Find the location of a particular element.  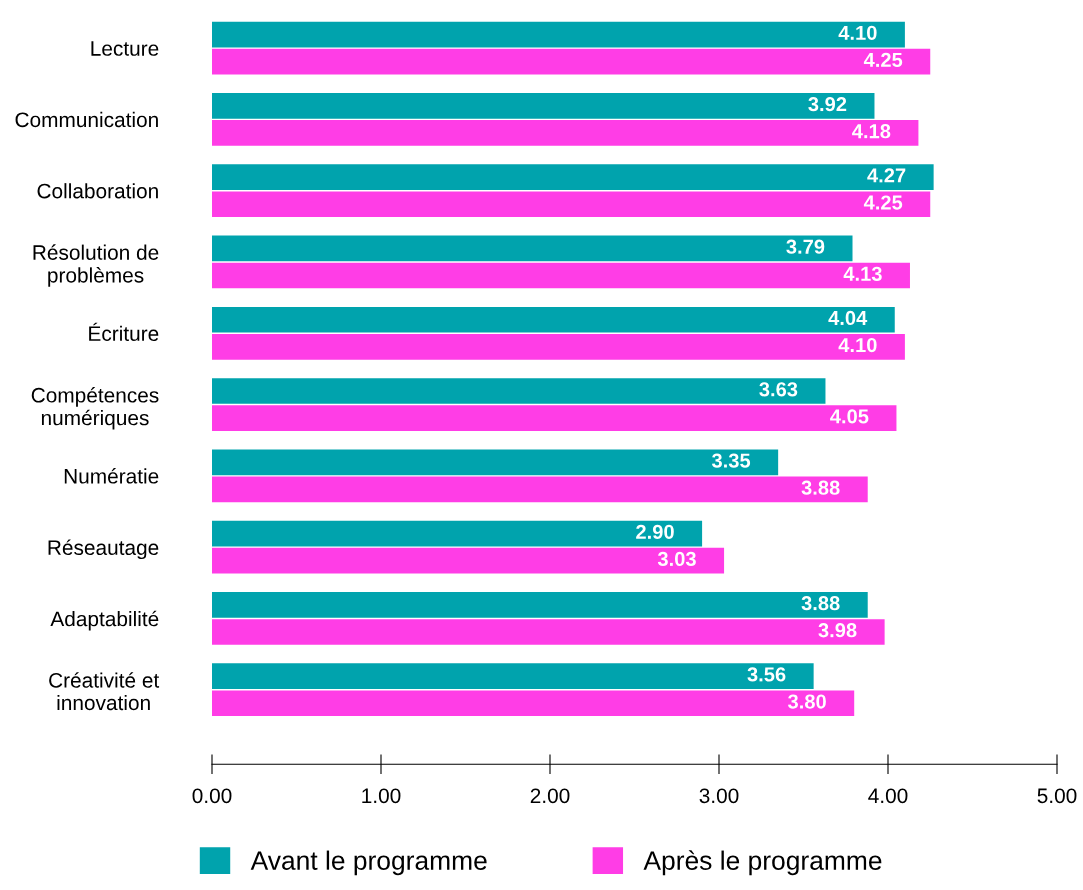

x-tick-label: 0.00 is located at coordinates (212, 796).